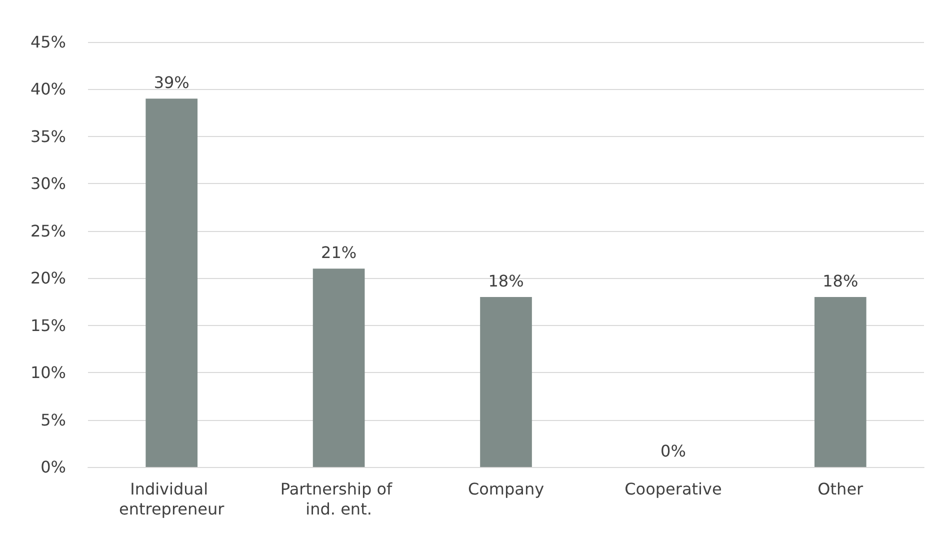 The image size is (944, 548). Describe the element at coordinates (171, 499) in the screenshot. I see `x-tick-label: Individual entrepreneur` at that location.